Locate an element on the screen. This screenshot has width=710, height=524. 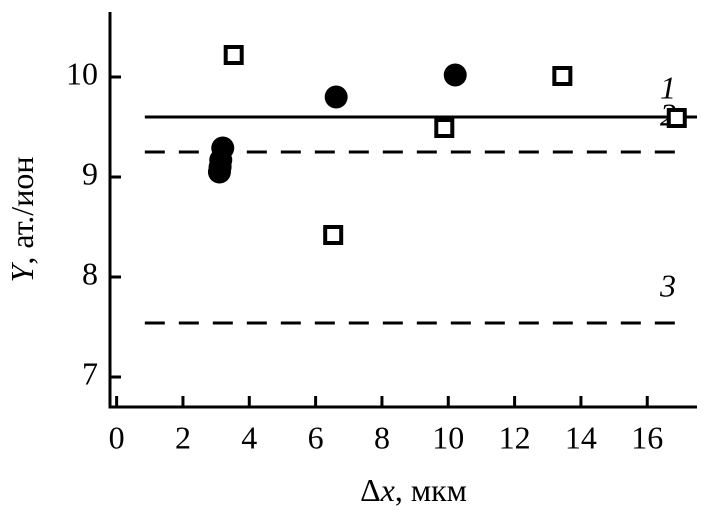
x-tick-label: 0 is located at coordinates (117, 437).